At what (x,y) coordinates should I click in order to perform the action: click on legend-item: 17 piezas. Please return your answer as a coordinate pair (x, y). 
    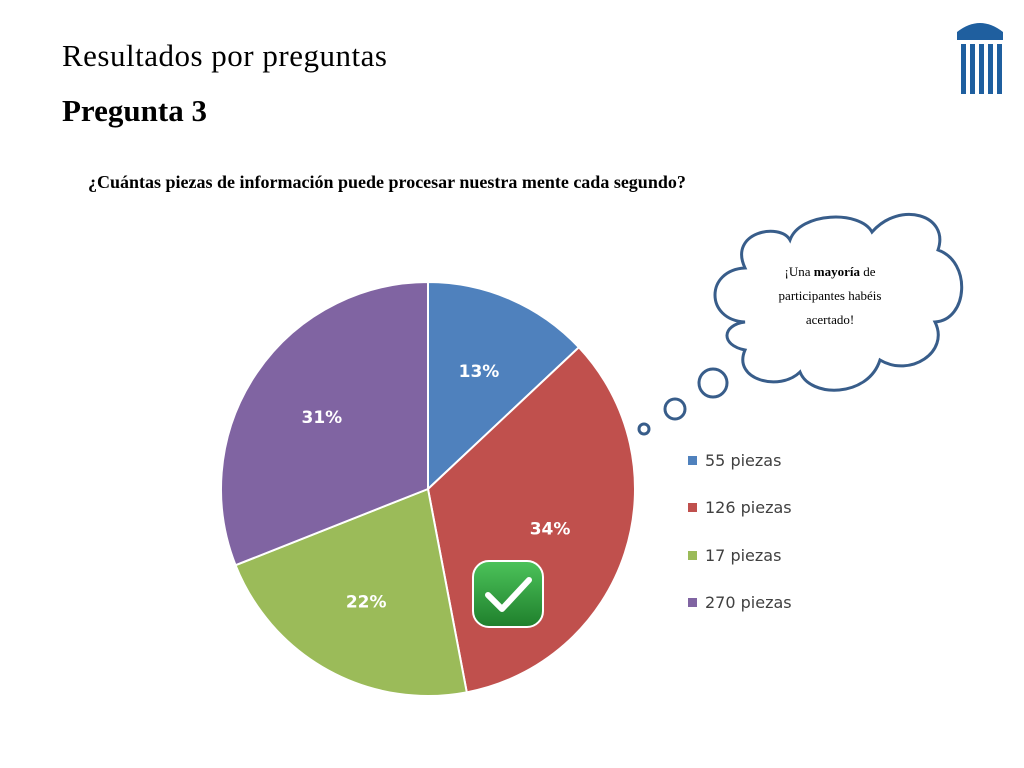
    Looking at the image, I should click on (740, 555).